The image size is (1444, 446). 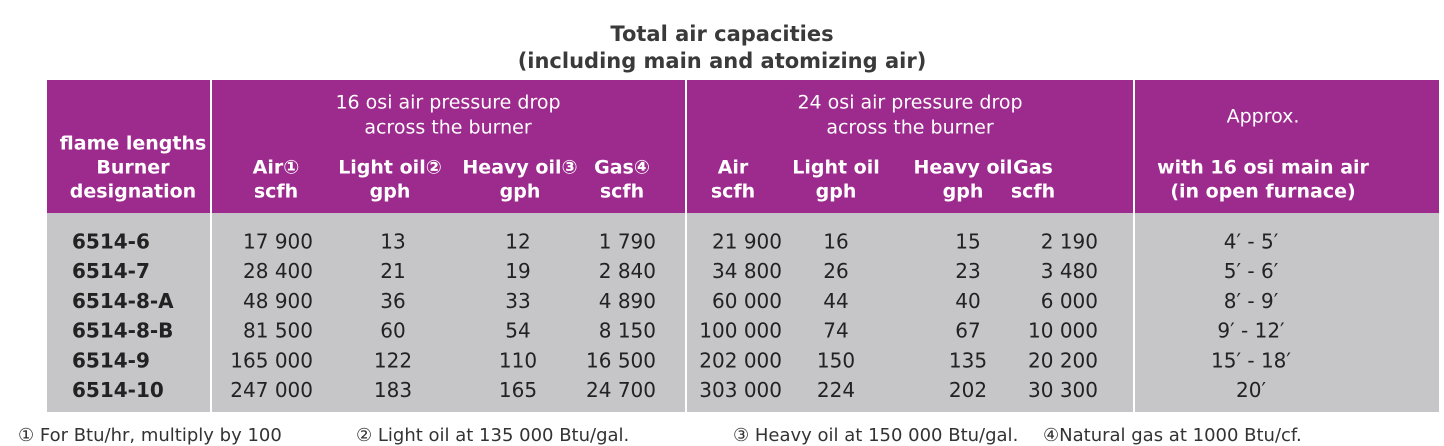 I want to click on cell: 36, so click(x=392, y=301).